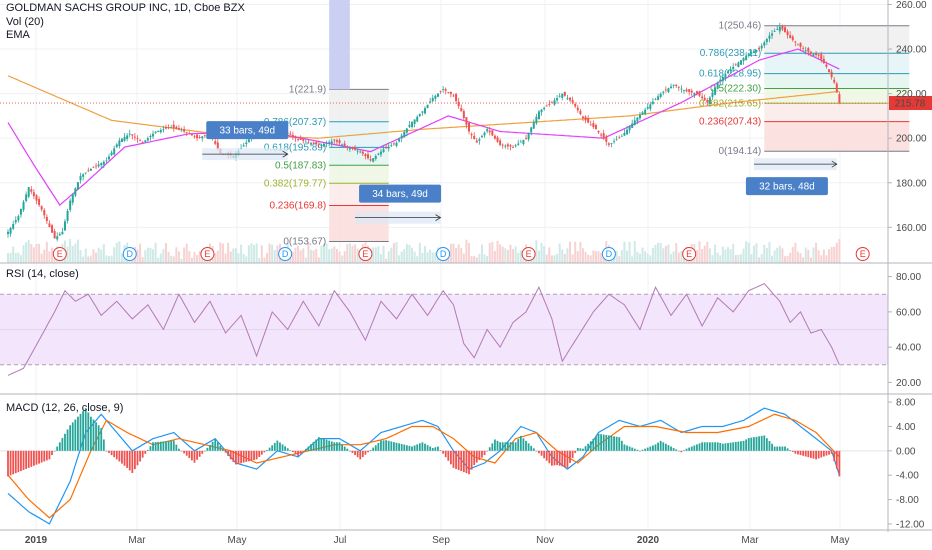 The image size is (932, 550). Describe the element at coordinates (42, 274) in the screenshot. I see `rsi-pane-title: RSI (14, close)` at that location.